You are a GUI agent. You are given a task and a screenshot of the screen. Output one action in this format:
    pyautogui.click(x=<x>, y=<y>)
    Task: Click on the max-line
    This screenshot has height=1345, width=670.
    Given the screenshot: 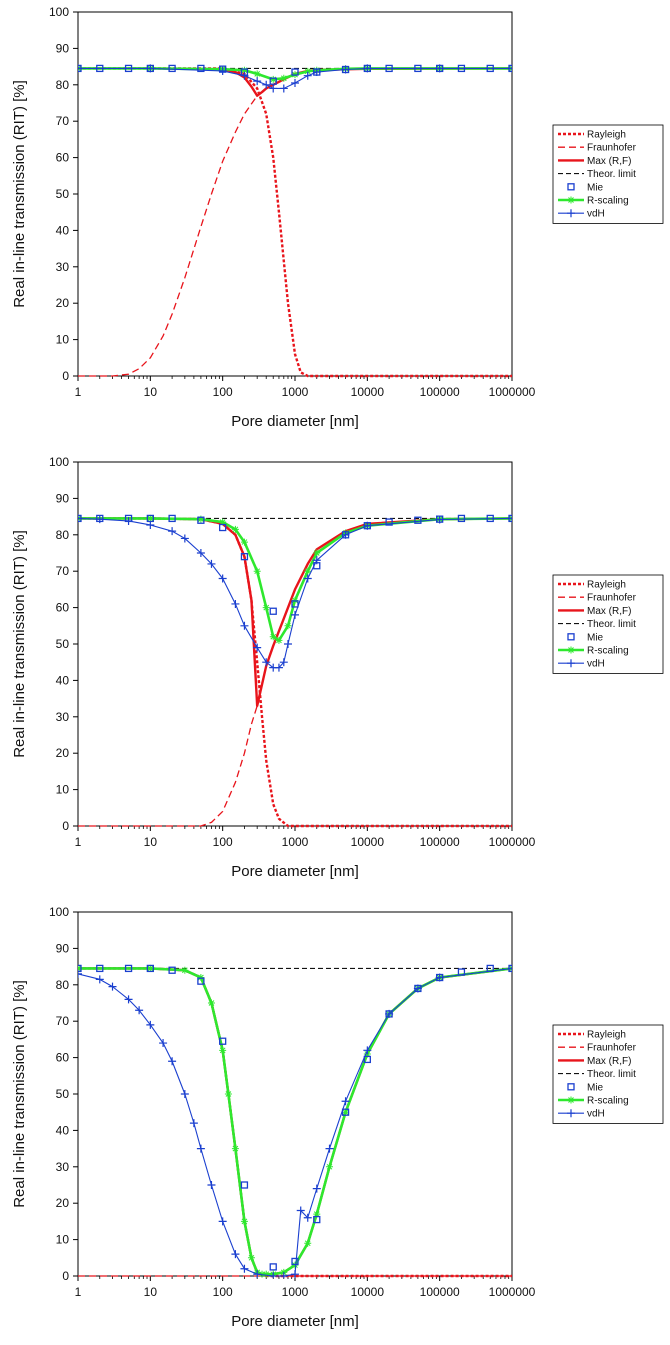 What is the action you would take?
    pyautogui.click(x=295, y=612)
    